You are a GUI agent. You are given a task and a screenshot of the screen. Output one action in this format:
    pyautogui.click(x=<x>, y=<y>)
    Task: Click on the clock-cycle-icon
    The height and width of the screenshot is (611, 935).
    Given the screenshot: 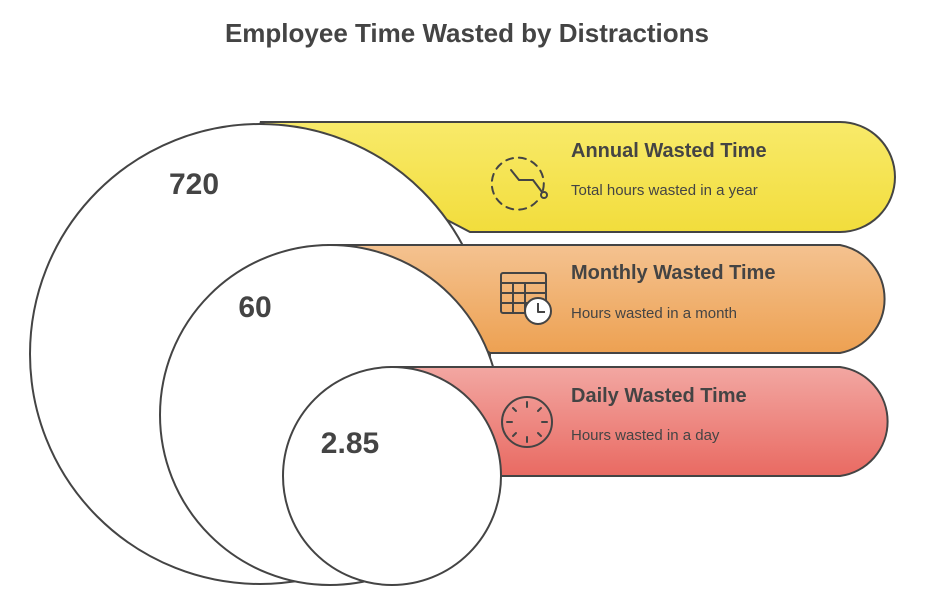 What is the action you would take?
    pyautogui.click(x=519, y=183)
    